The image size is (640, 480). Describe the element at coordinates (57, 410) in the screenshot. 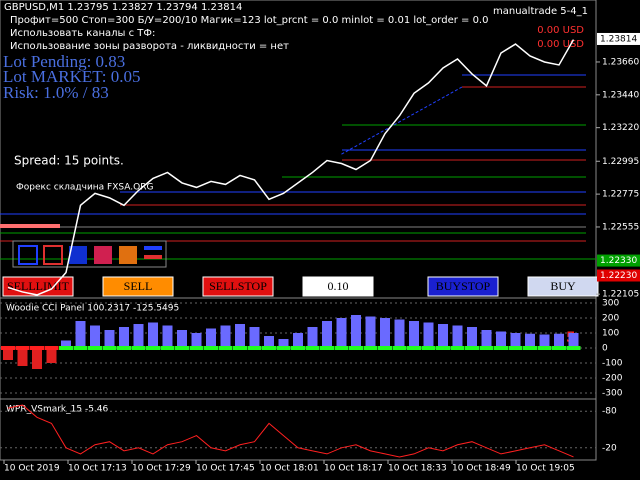

I see `wpr-label: WPR_VSmark_15 -5.46` at that location.